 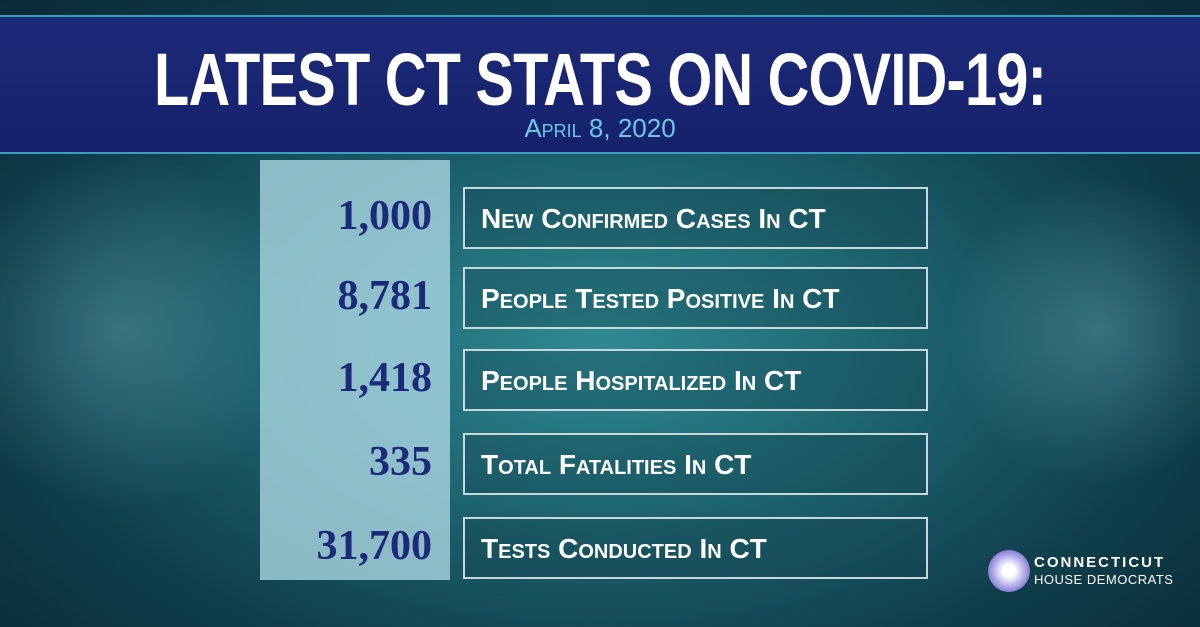 I want to click on stat-label: People Hospitalized In CT, so click(x=641, y=380).